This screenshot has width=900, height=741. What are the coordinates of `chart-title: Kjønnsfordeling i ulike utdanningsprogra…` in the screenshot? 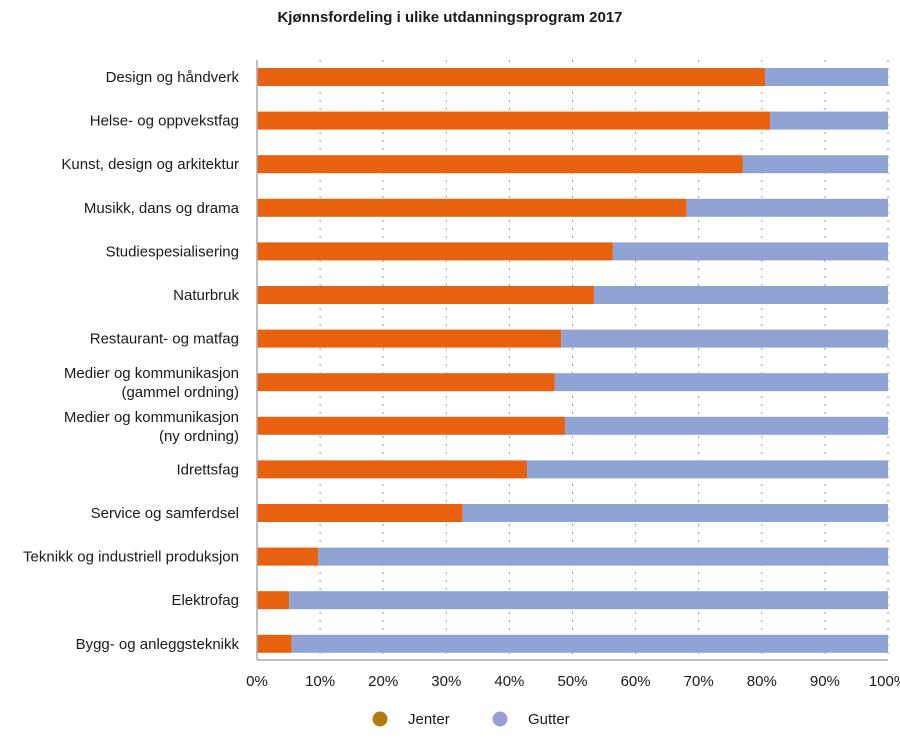 It's located at (450, 17).